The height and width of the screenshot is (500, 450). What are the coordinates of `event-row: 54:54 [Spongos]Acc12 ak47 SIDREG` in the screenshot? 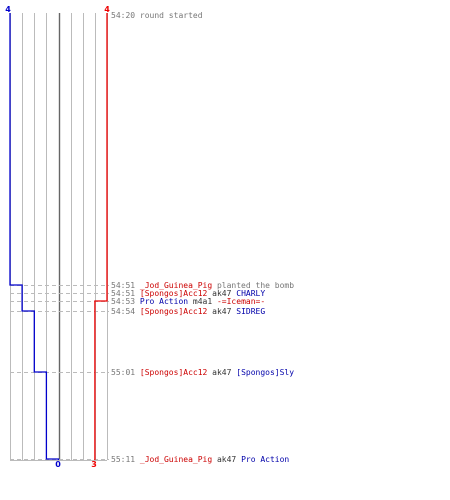 It's located at (188, 311).